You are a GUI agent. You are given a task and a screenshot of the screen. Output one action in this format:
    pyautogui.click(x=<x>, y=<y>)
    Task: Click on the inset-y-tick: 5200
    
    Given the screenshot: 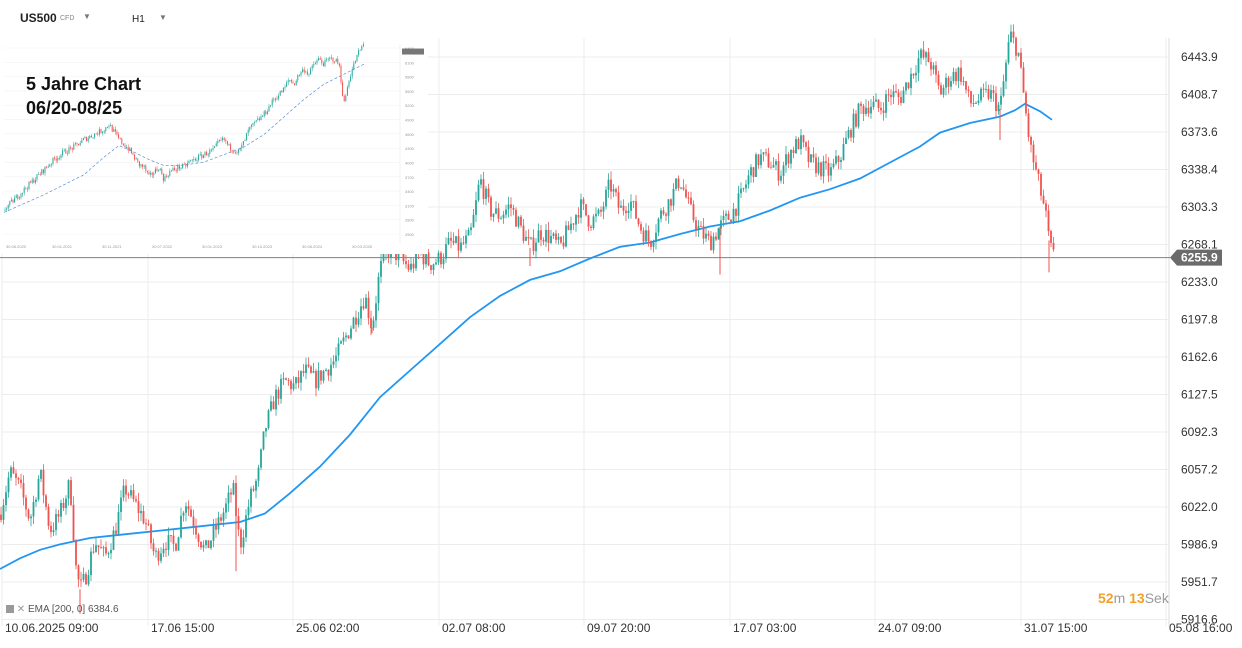 What is the action you would take?
    pyautogui.click(x=410, y=105)
    